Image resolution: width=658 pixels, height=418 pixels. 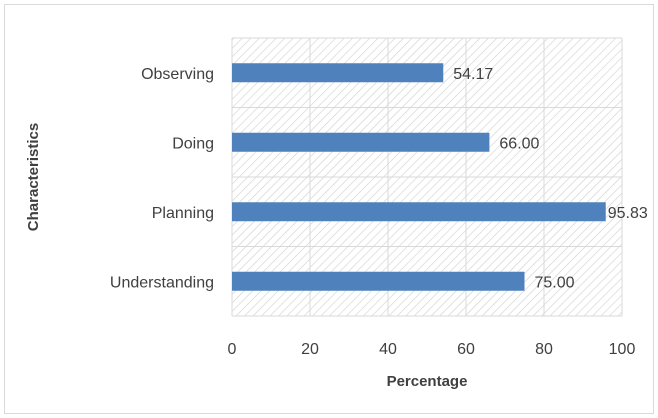 What do you see at coordinates (177, 74) in the screenshot?
I see `category-label: Observing` at bounding box center [177, 74].